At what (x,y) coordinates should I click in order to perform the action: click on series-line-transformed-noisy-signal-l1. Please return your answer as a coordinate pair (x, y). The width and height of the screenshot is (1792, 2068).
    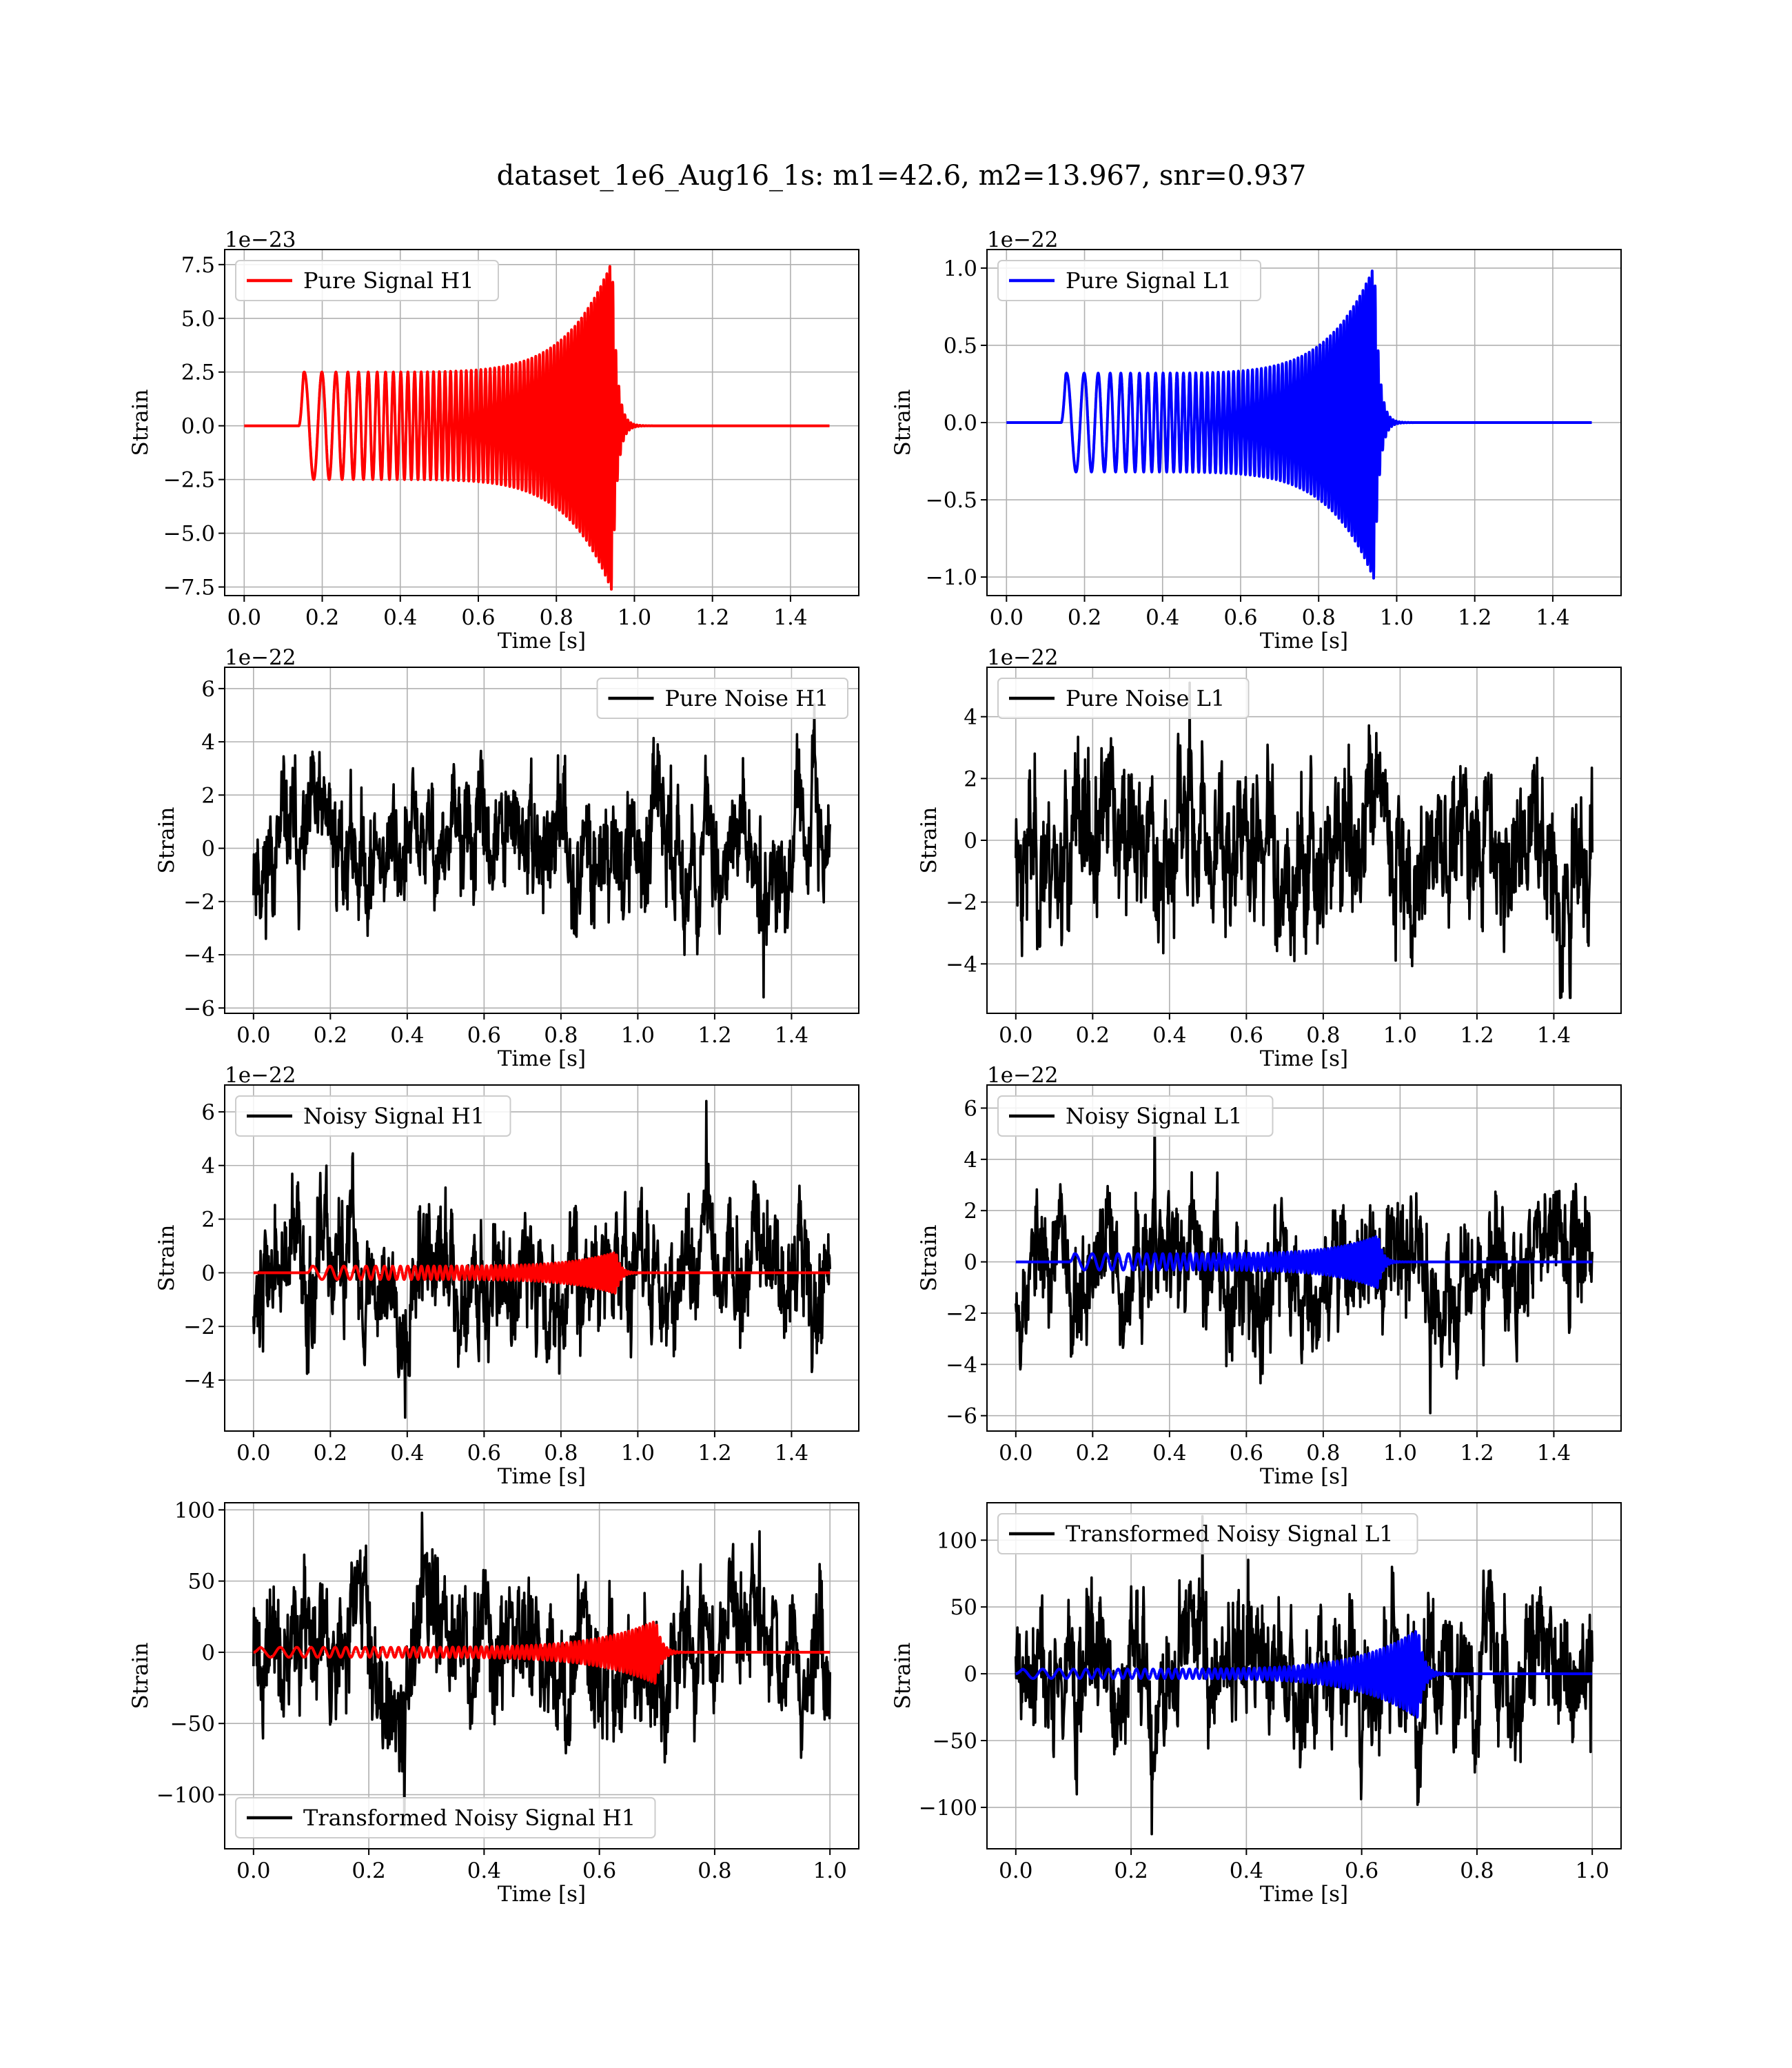
    Looking at the image, I should click on (1304, 1675).